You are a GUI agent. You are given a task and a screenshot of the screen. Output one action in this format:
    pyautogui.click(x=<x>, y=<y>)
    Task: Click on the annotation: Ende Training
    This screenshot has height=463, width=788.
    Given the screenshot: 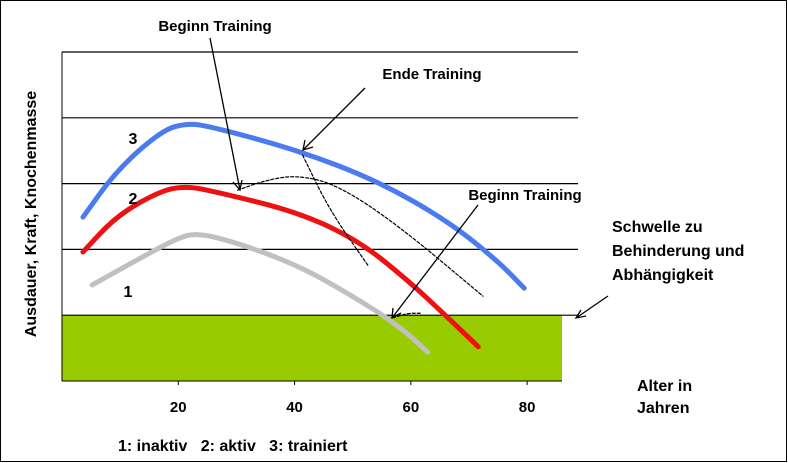 What is the action you would take?
    pyautogui.click(x=431, y=74)
    